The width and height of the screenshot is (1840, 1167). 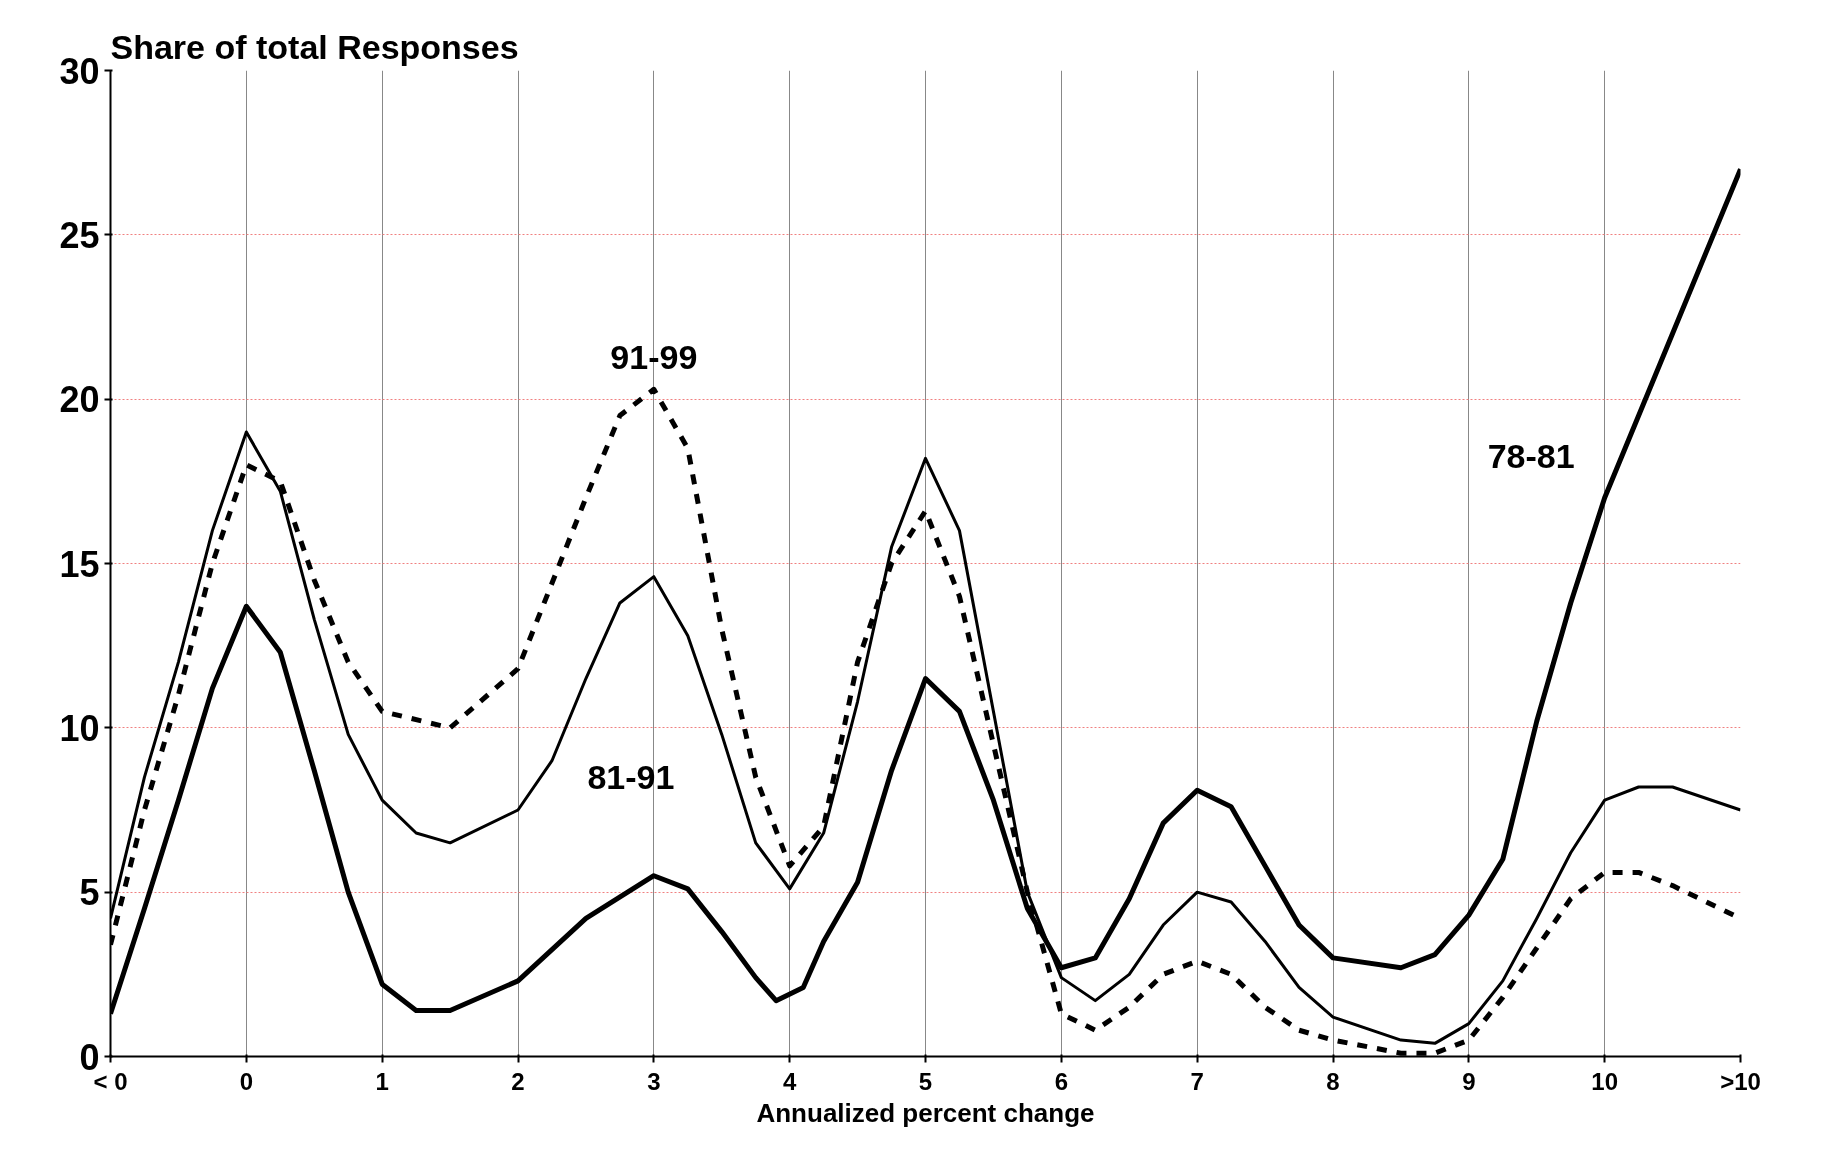 What do you see at coordinates (1197, 1081) in the screenshot?
I see `x-tick-label: 7` at bounding box center [1197, 1081].